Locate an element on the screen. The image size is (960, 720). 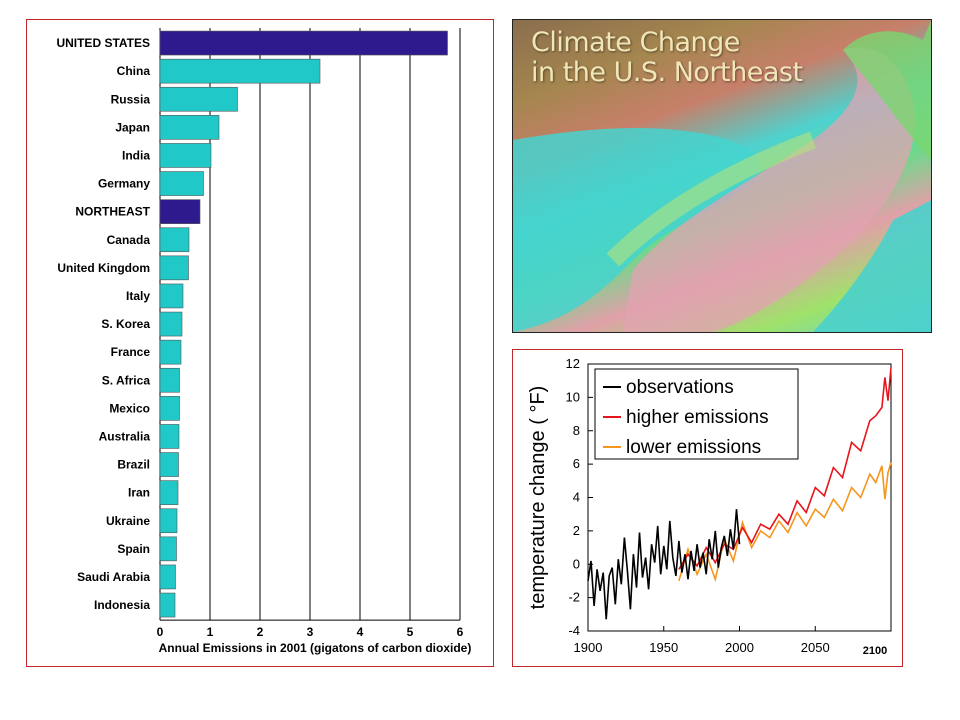
category-label: Mexico is located at coordinates (129, 408).